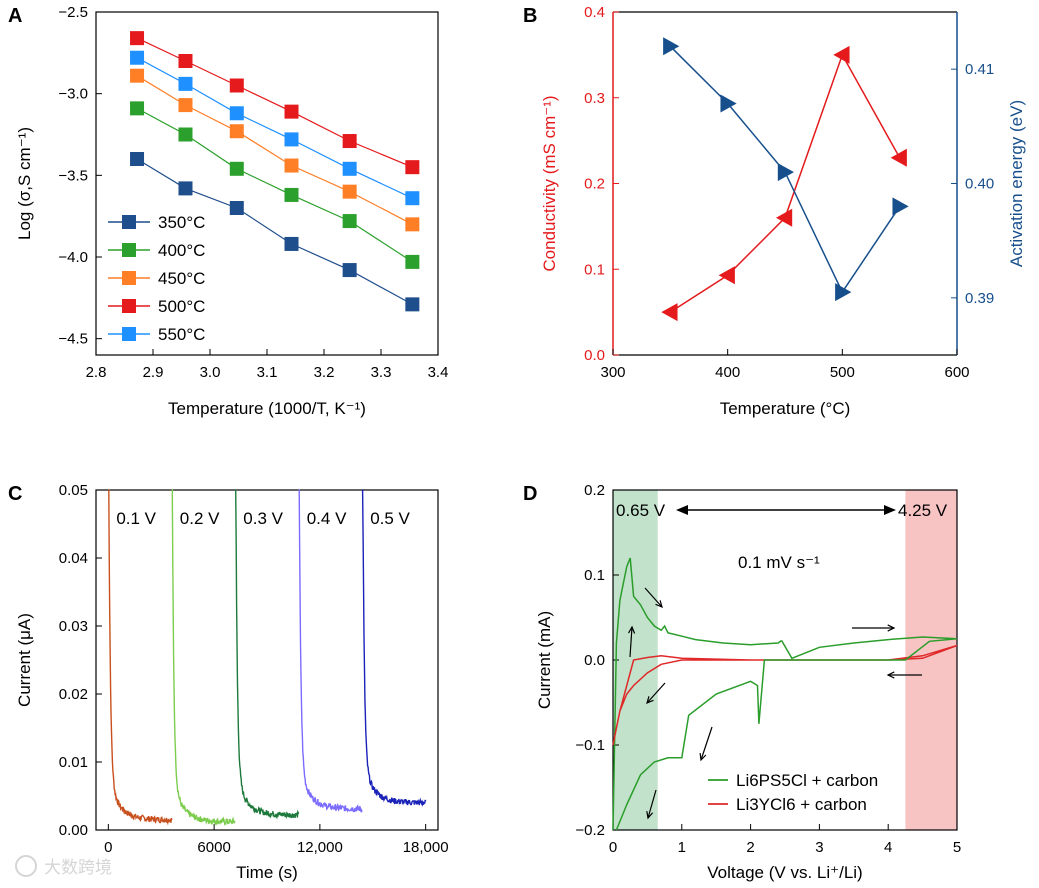 This screenshot has width=1039, height=888. What do you see at coordinates (979, 298) in the screenshot?
I see `chart-b-right-y-tick-label: 0.39` at bounding box center [979, 298].